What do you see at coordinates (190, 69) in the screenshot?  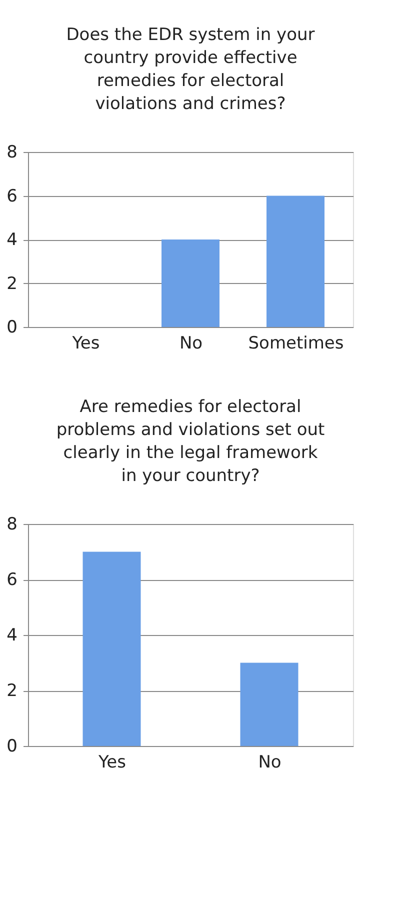 I see `chart-title: Does the EDR system in your country provide effective remedies for electoral violations and crimes?` at bounding box center [190, 69].